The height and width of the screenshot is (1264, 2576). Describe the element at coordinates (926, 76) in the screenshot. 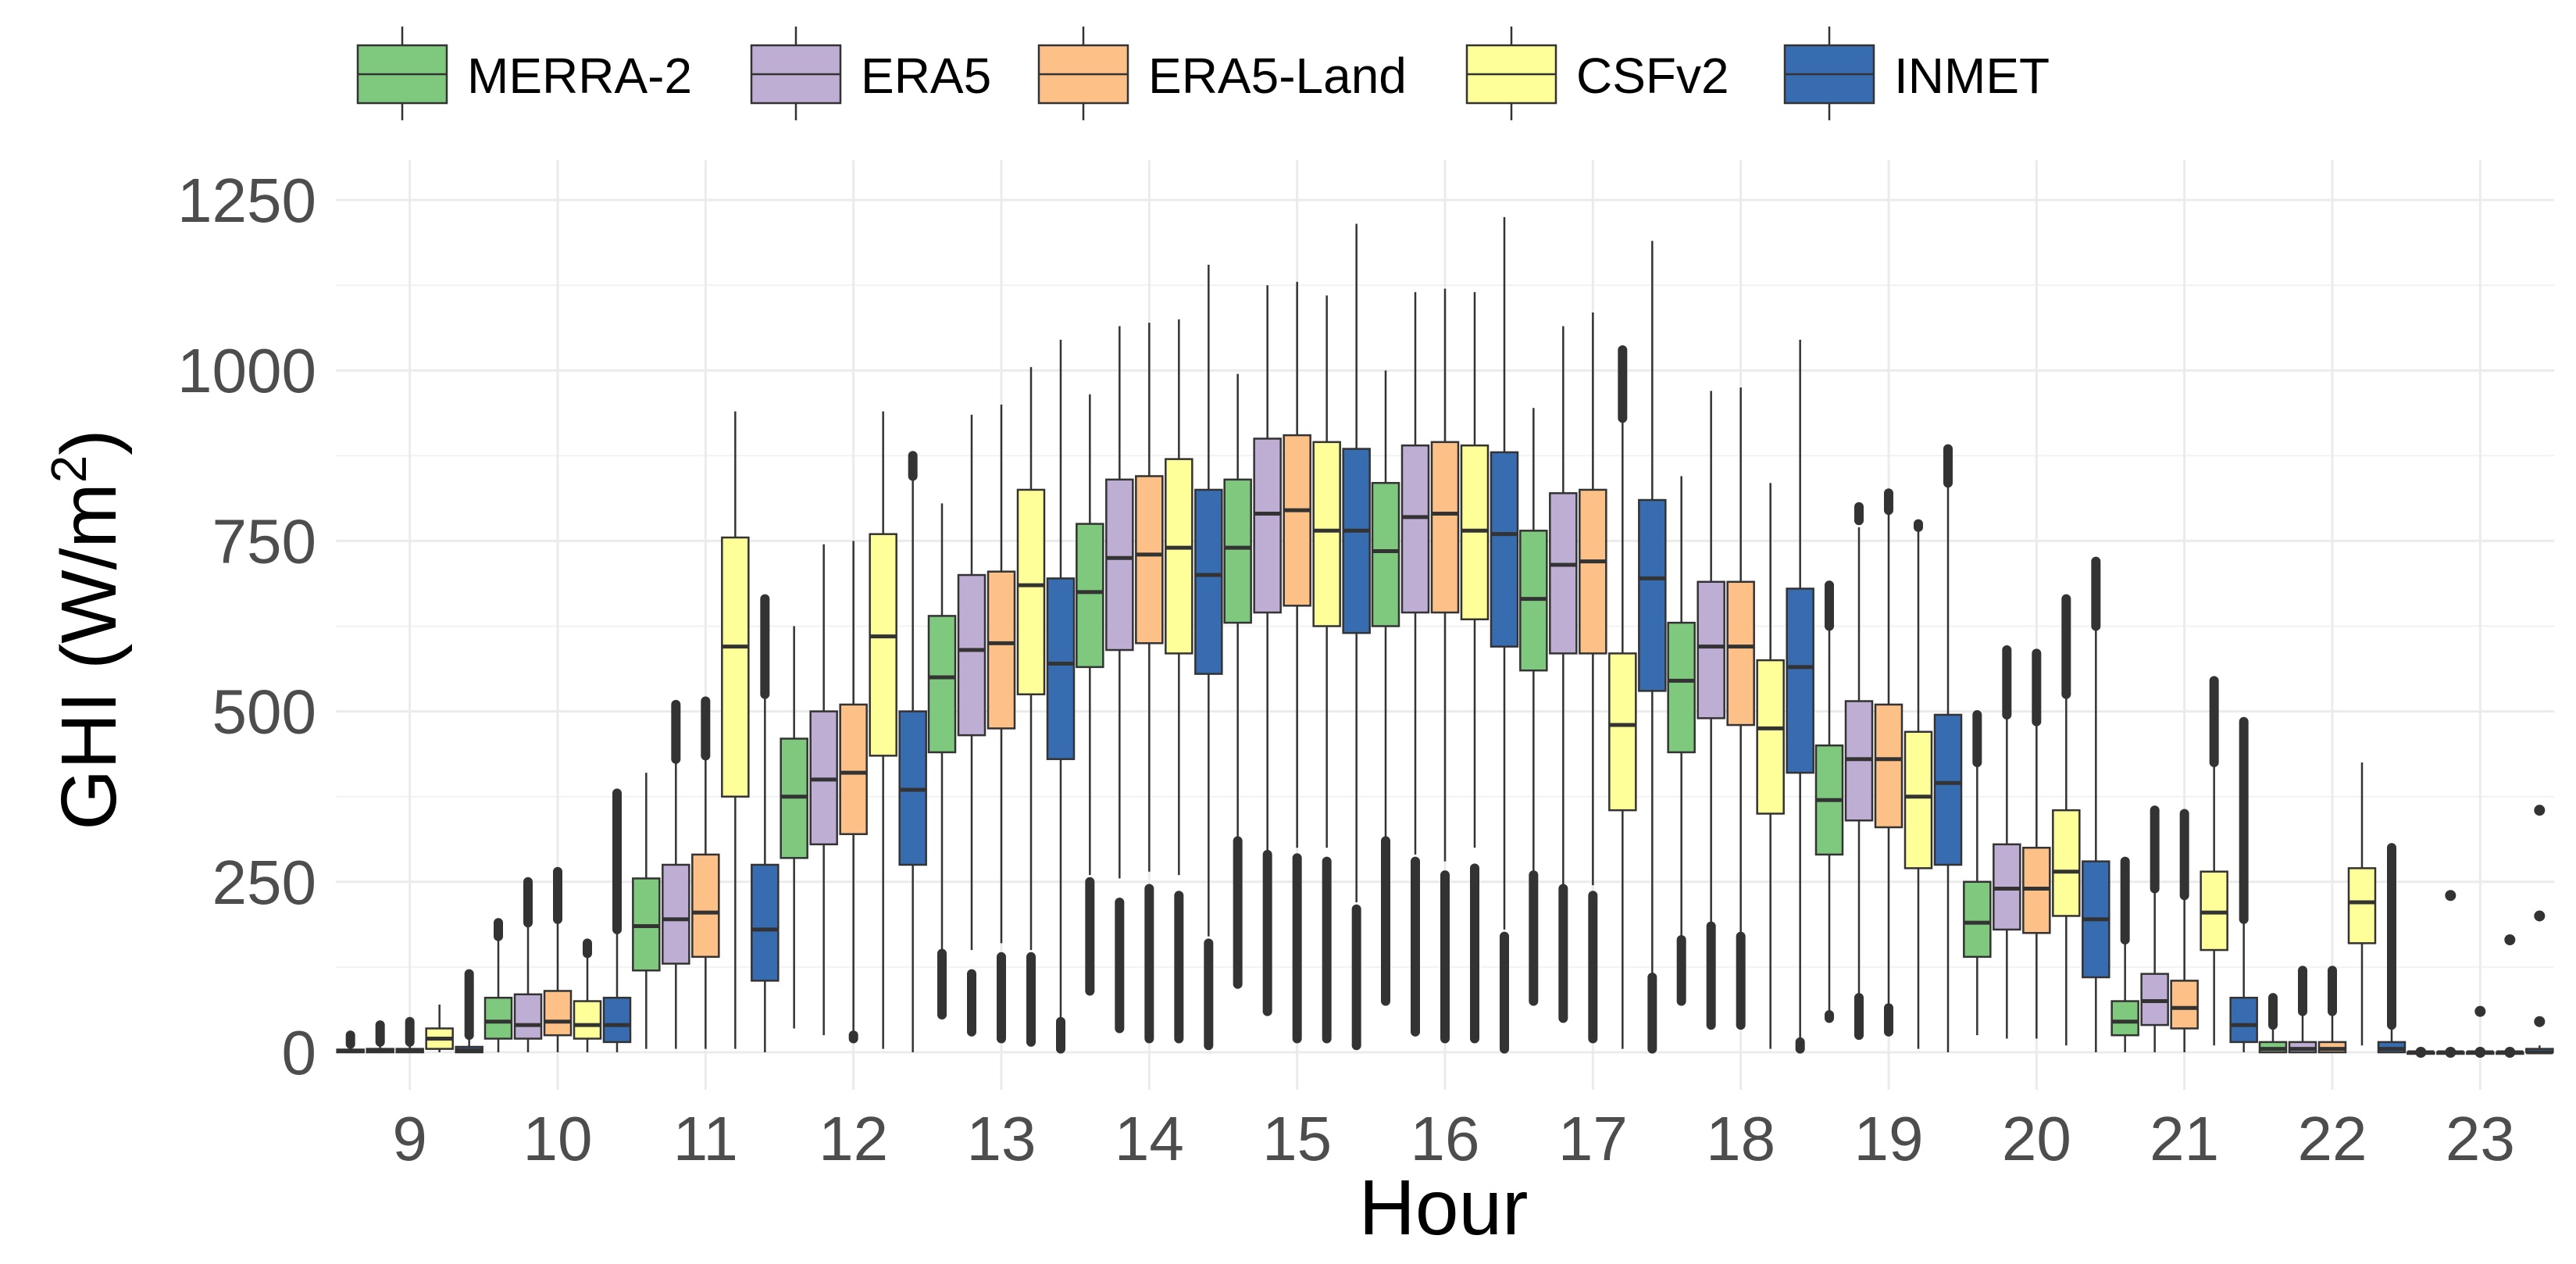

I see `legend-label: ERA5` at that location.